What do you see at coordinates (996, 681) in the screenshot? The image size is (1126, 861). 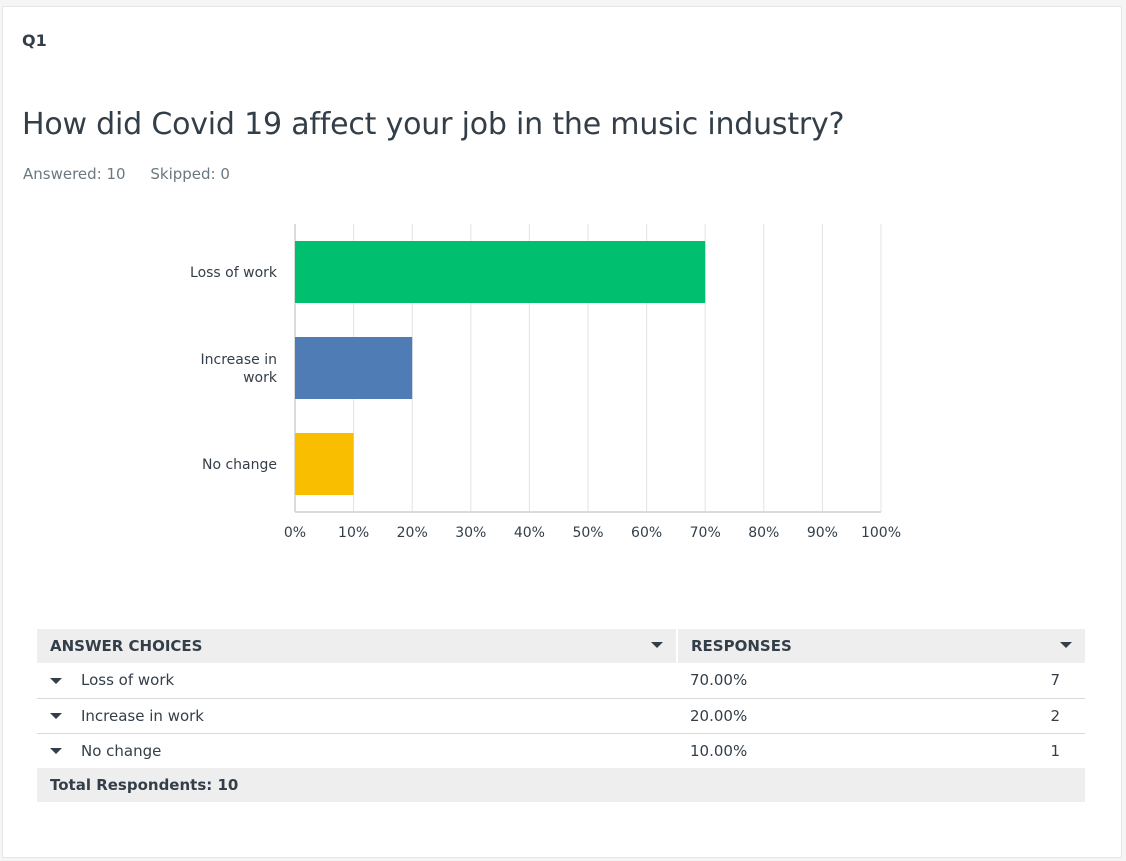 I see `response-count: 7` at bounding box center [996, 681].